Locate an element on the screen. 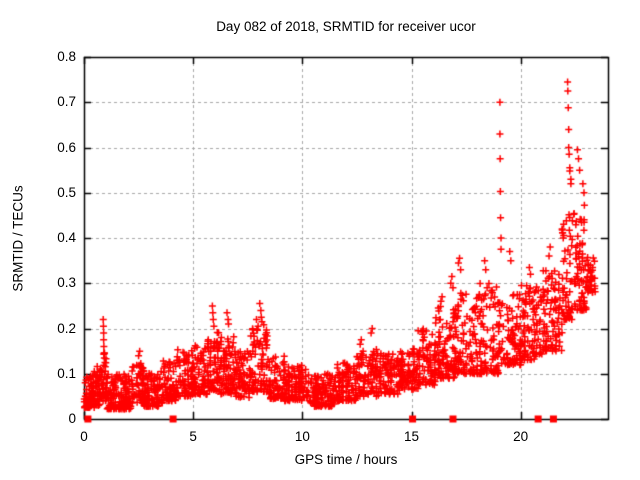 The height and width of the screenshot is (480, 640). y-tick-label: 0.4 is located at coordinates (66, 237).